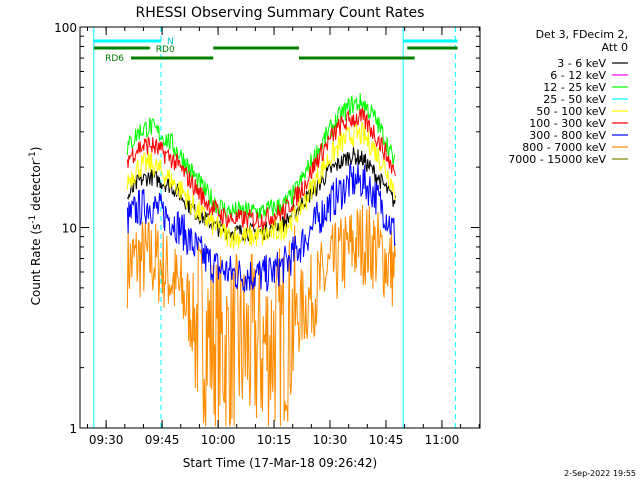 The height and width of the screenshot is (480, 640). What do you see at coordinates (36, 149) in the screenshot?
I see `y-axis-label-end: )` at bounding box center [36, 149].